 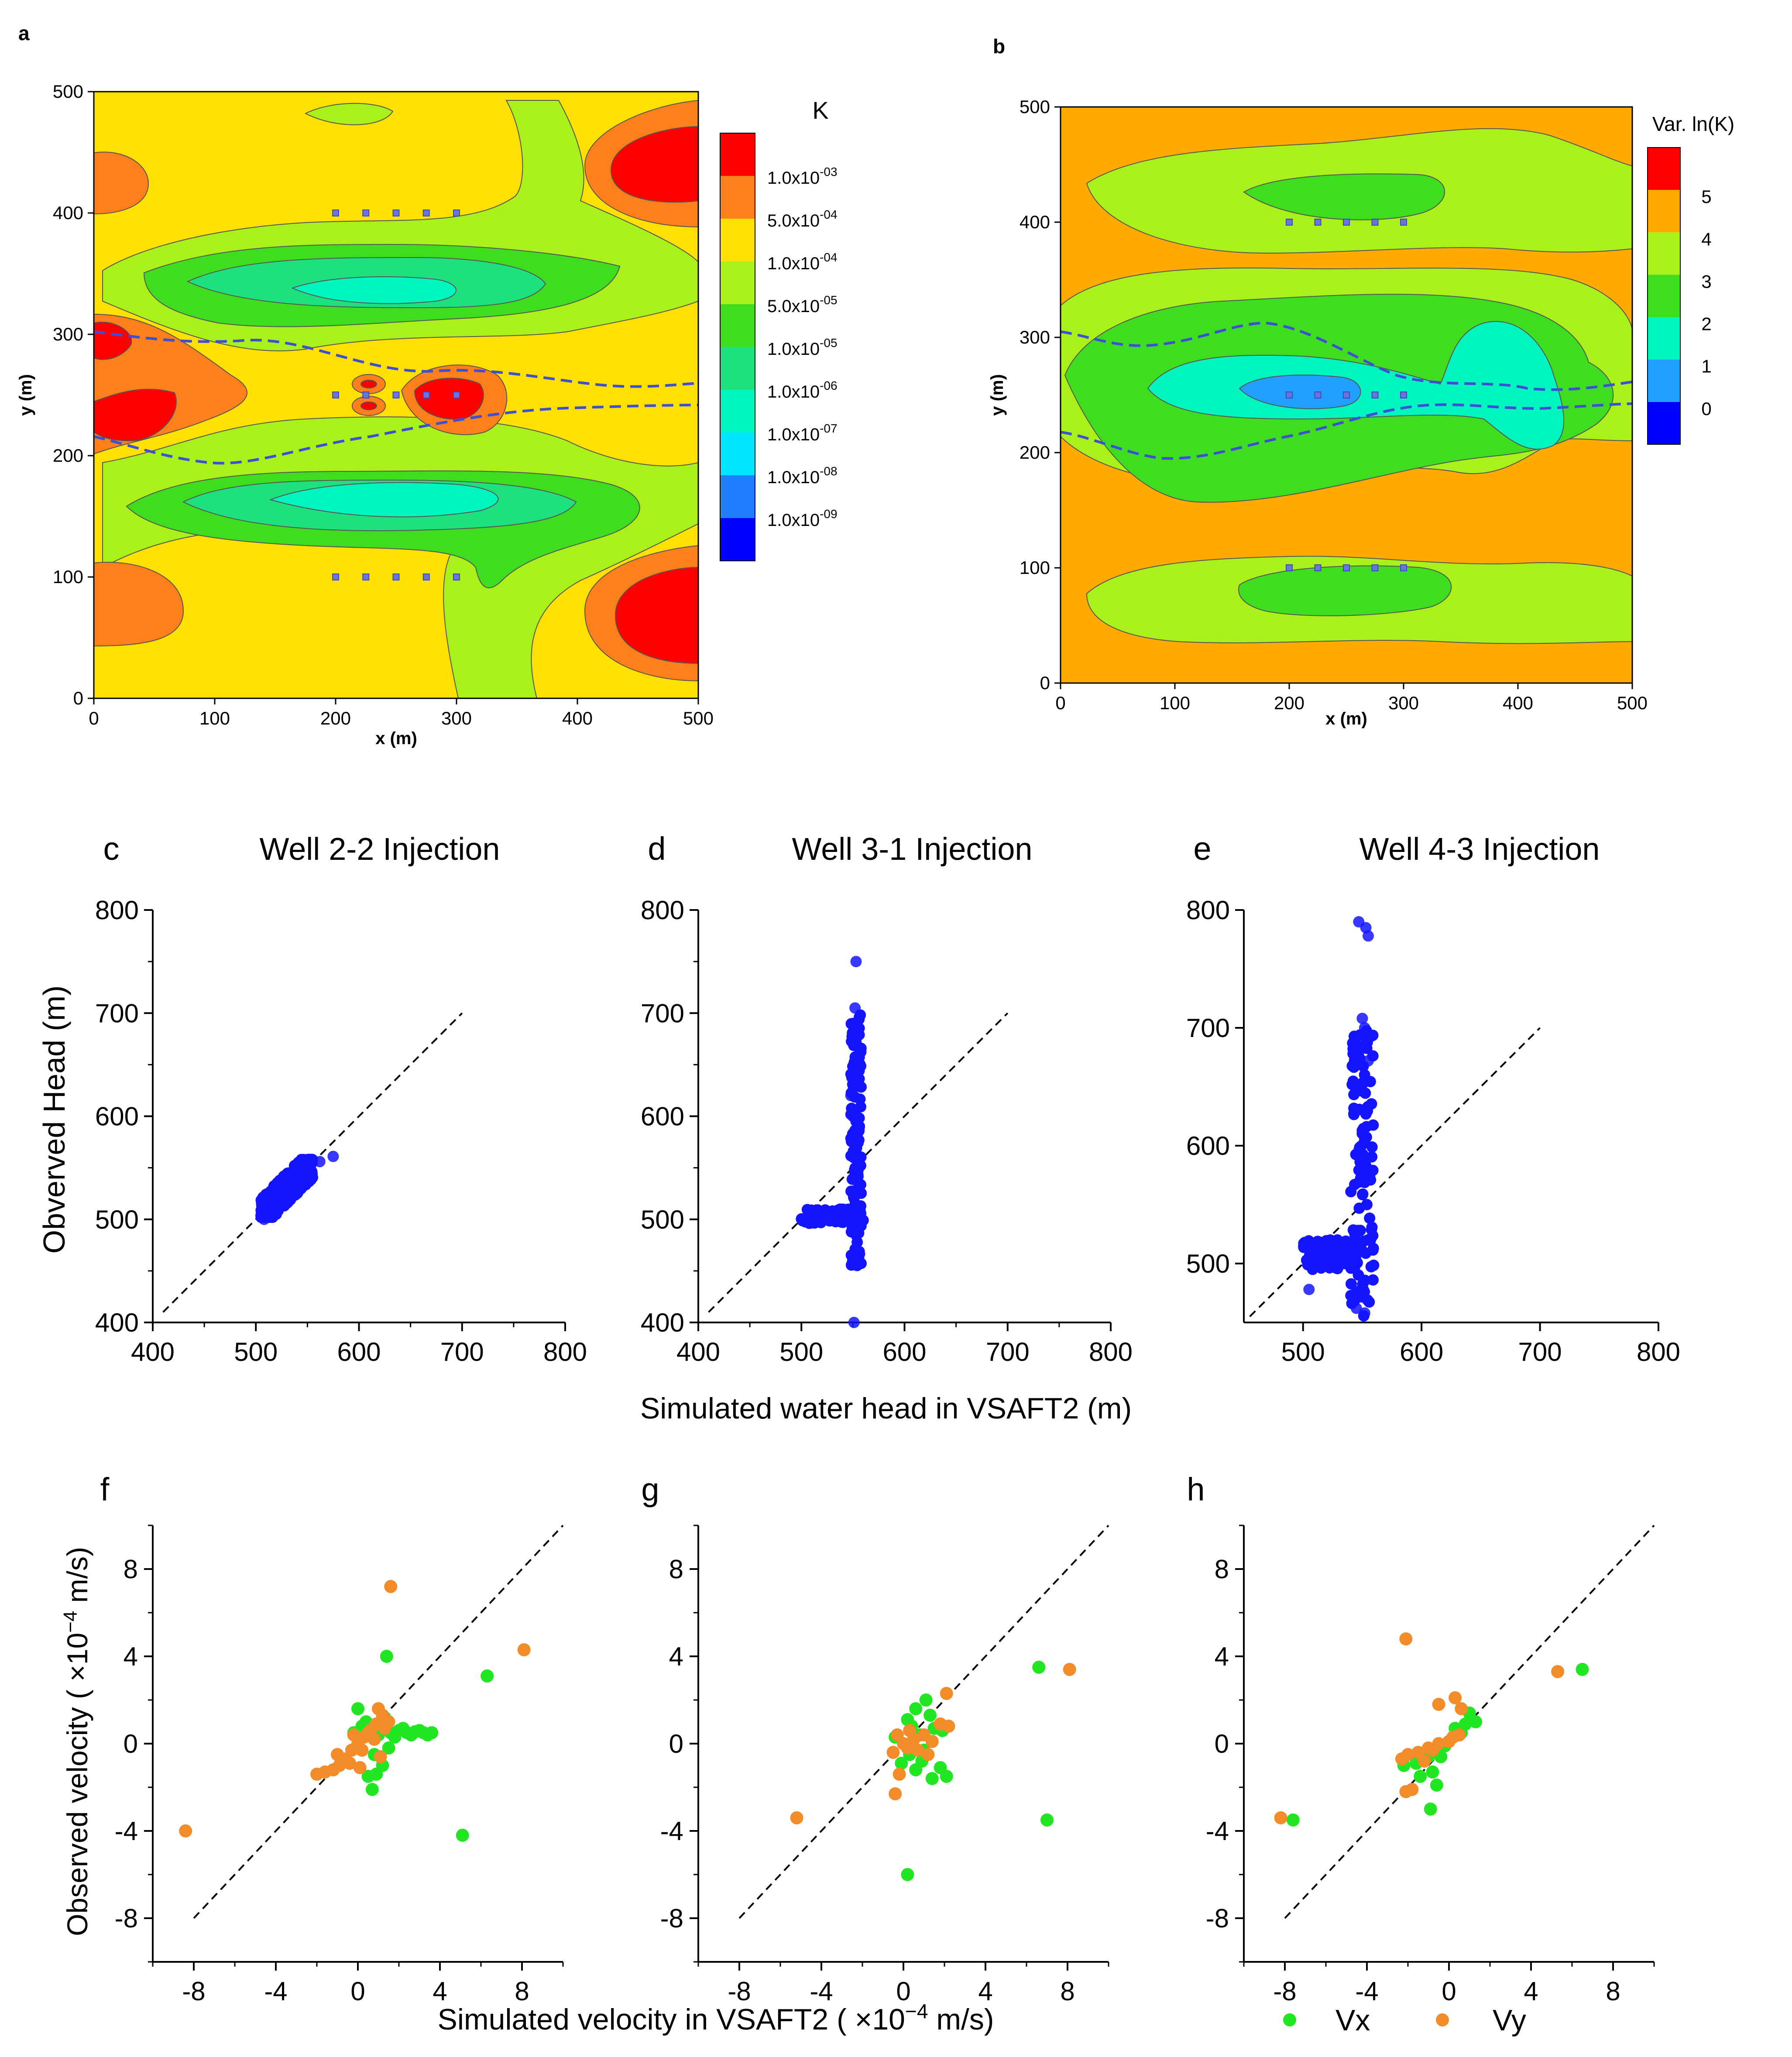 What do you see at coordinates (335, 718) in the screenshot?
I see `xtick-label-a: 200` at bounding box center [335, 718].